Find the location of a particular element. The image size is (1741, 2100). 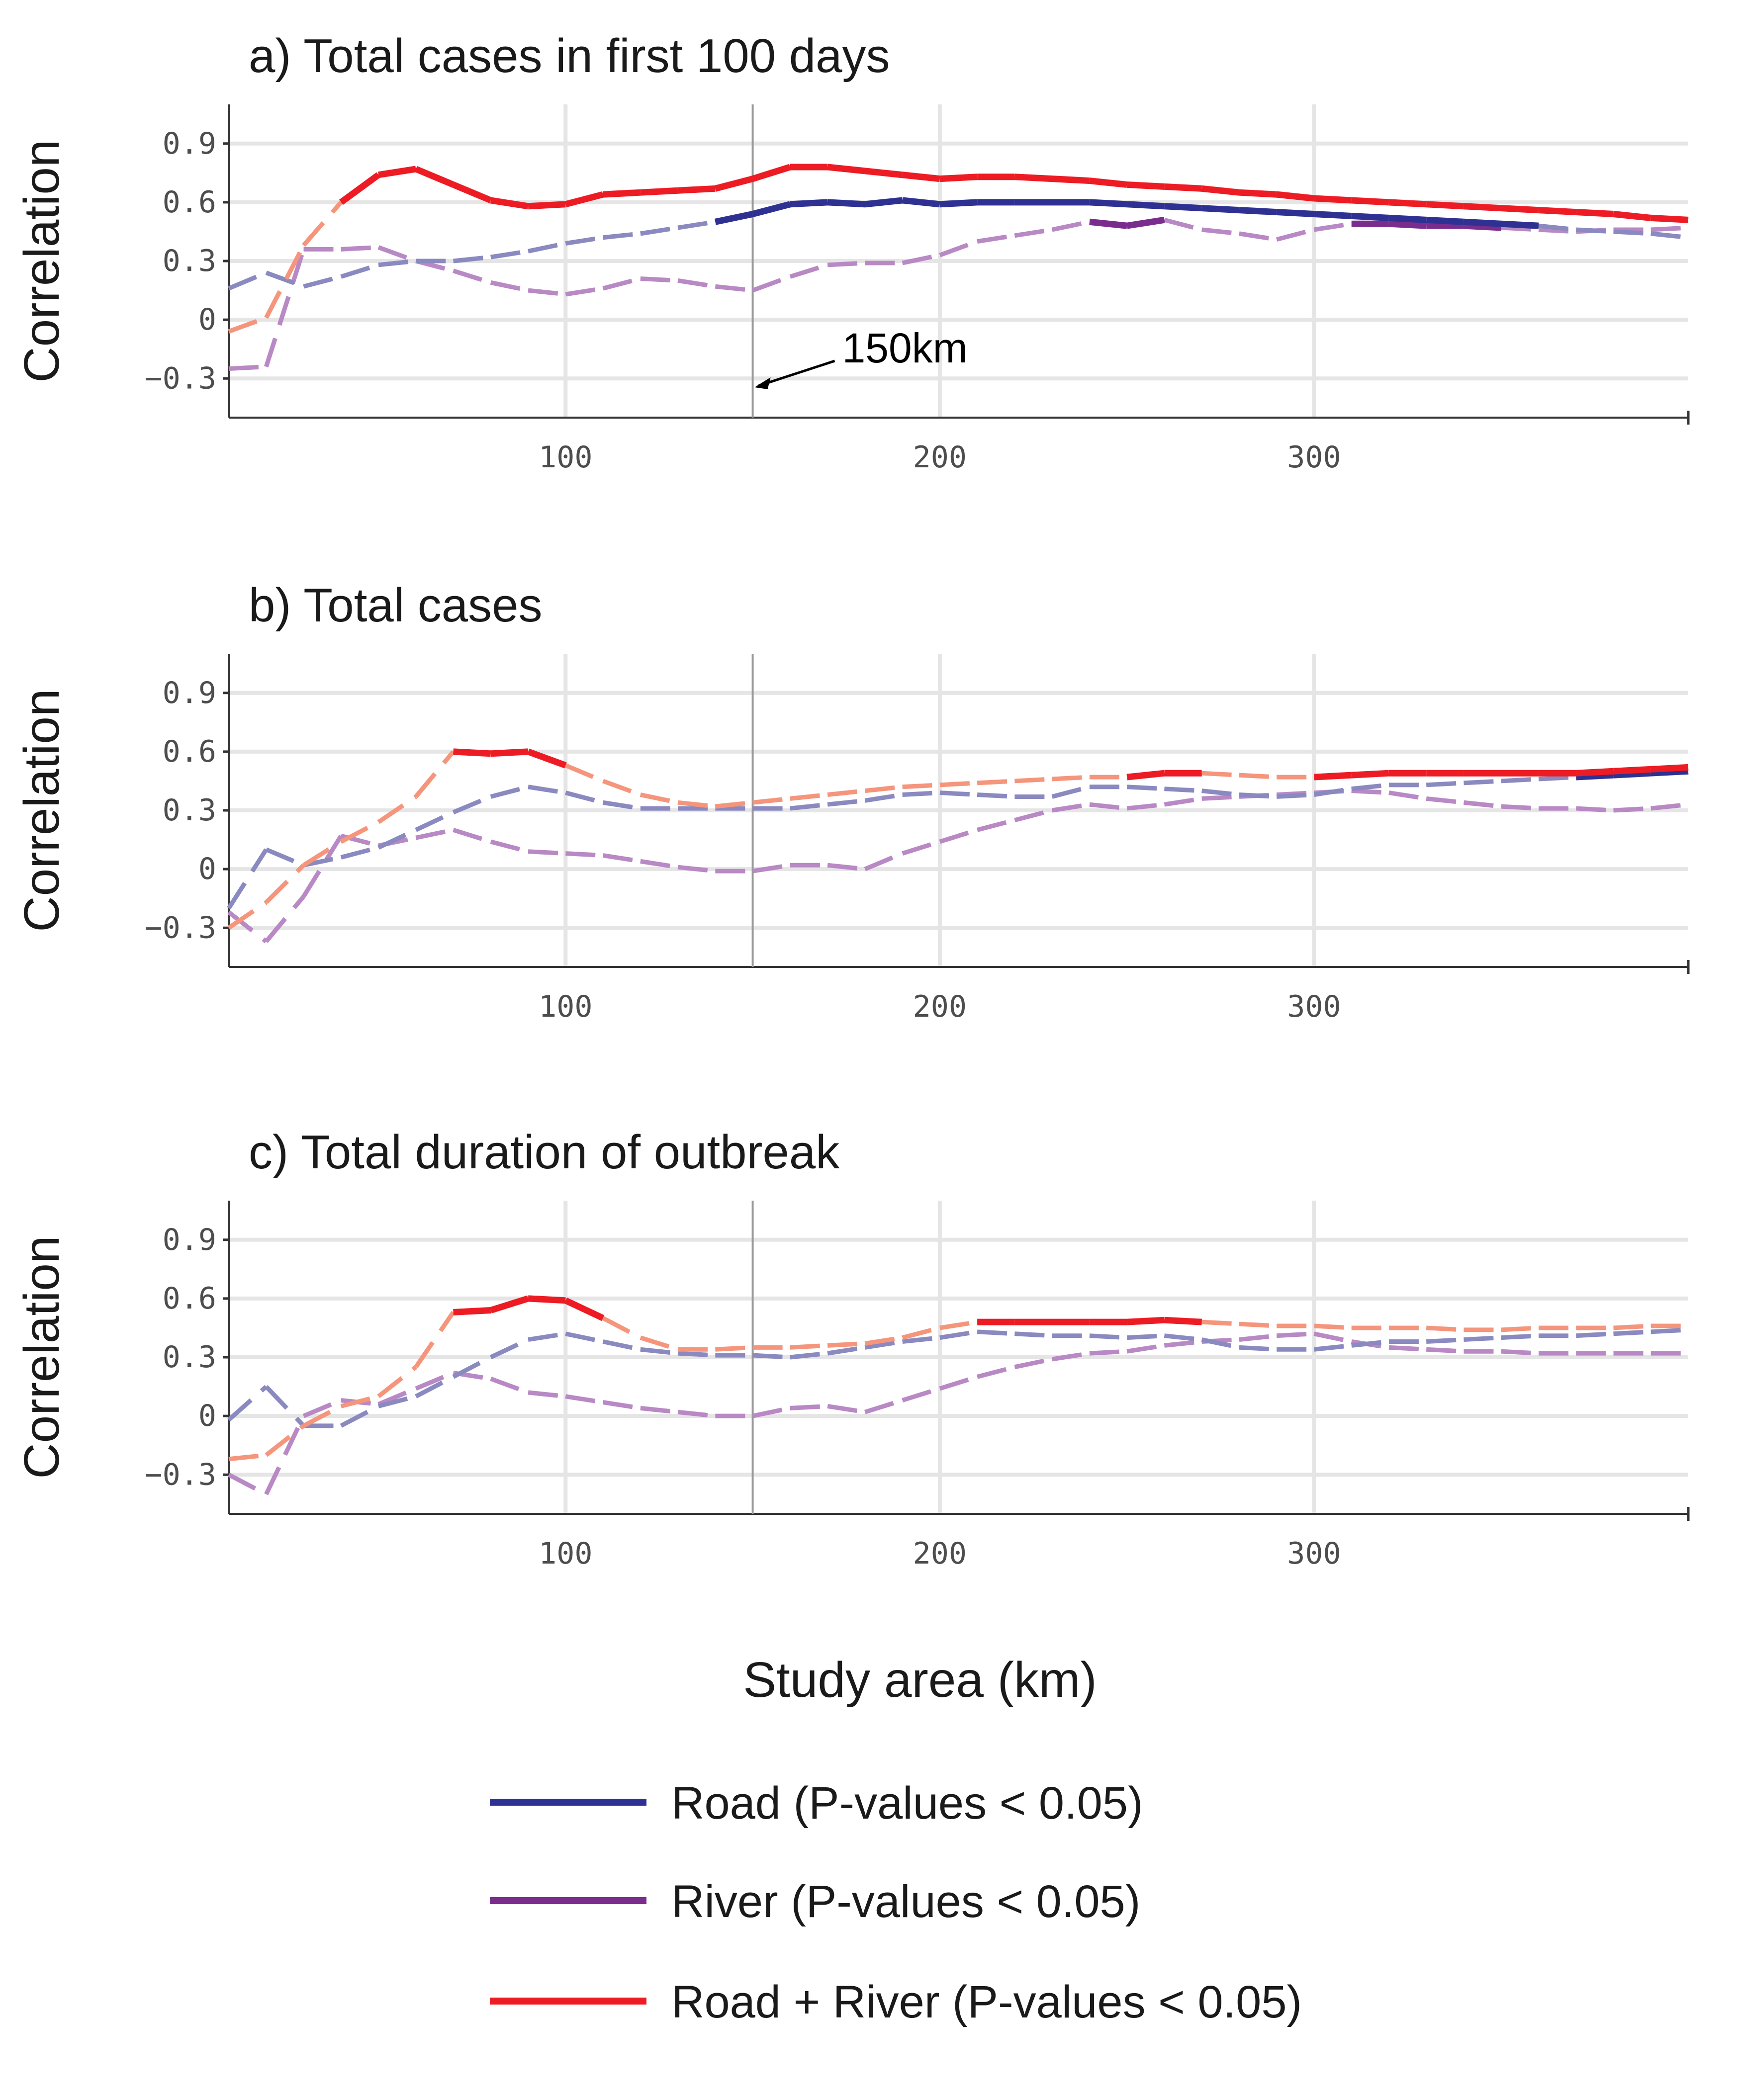

y-tick-label: 0.6 is located at coordinates (189, 1298).